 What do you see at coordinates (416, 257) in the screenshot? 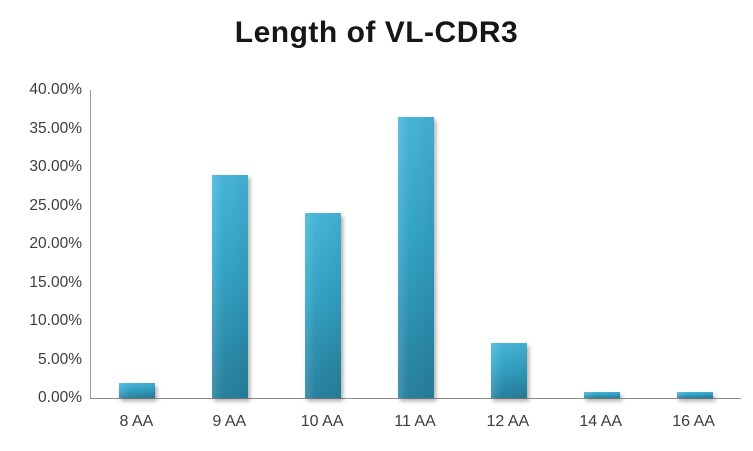
I see `bar-11-aa` at bounding box center [416, 257].